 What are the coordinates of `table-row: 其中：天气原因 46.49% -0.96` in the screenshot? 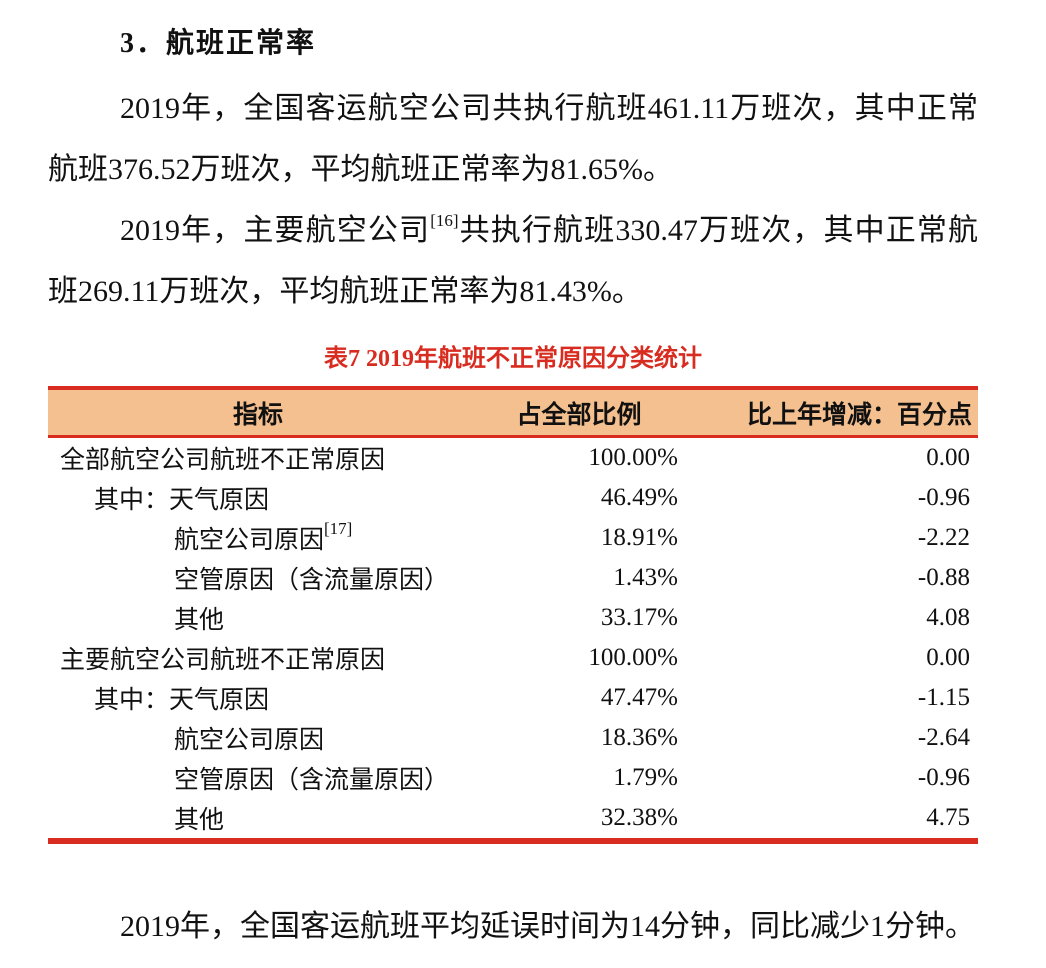 It's located at (513, 498).